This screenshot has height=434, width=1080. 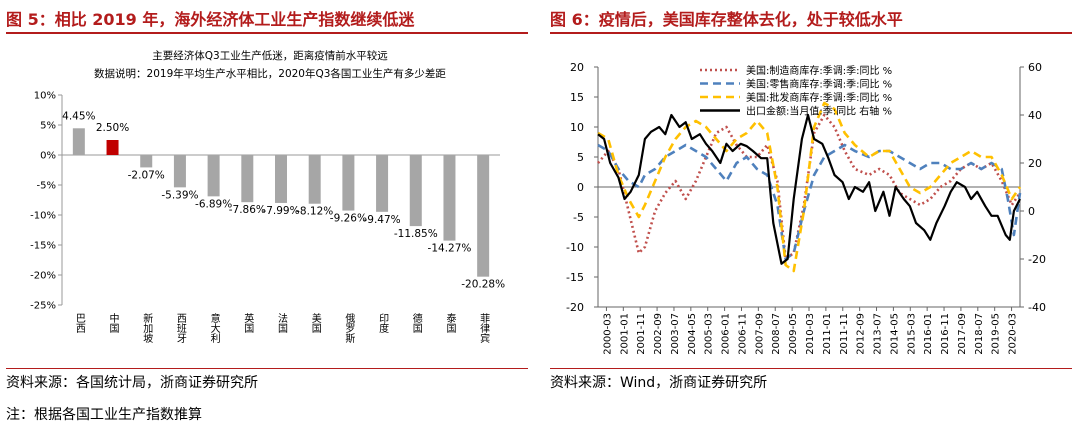 What do you see at coordinates (270, 55) in the screenshot?
I see `bar-chart-title: 主要经济体Q3工业生产低迷，距离疫情前水平较远` at bounding box center [270, 55].